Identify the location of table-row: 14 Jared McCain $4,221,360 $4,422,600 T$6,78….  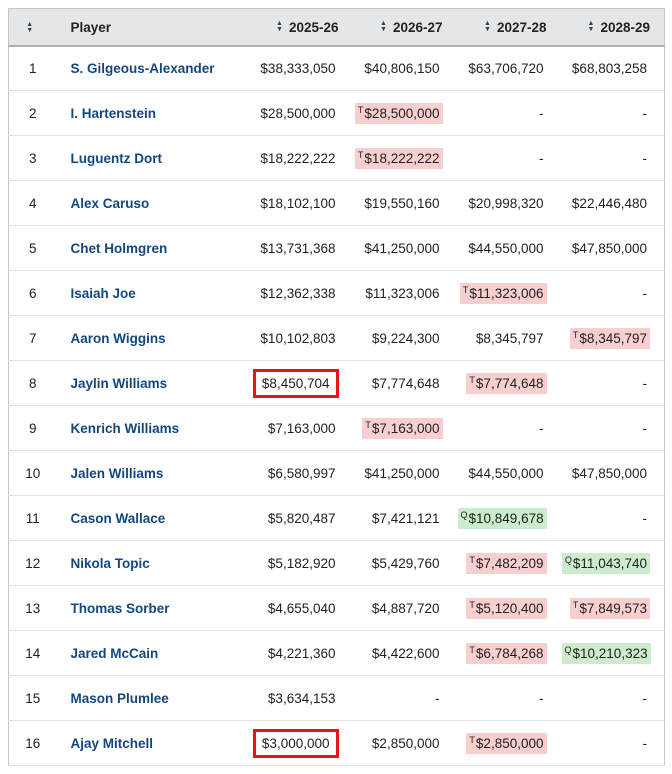
(336, 653).